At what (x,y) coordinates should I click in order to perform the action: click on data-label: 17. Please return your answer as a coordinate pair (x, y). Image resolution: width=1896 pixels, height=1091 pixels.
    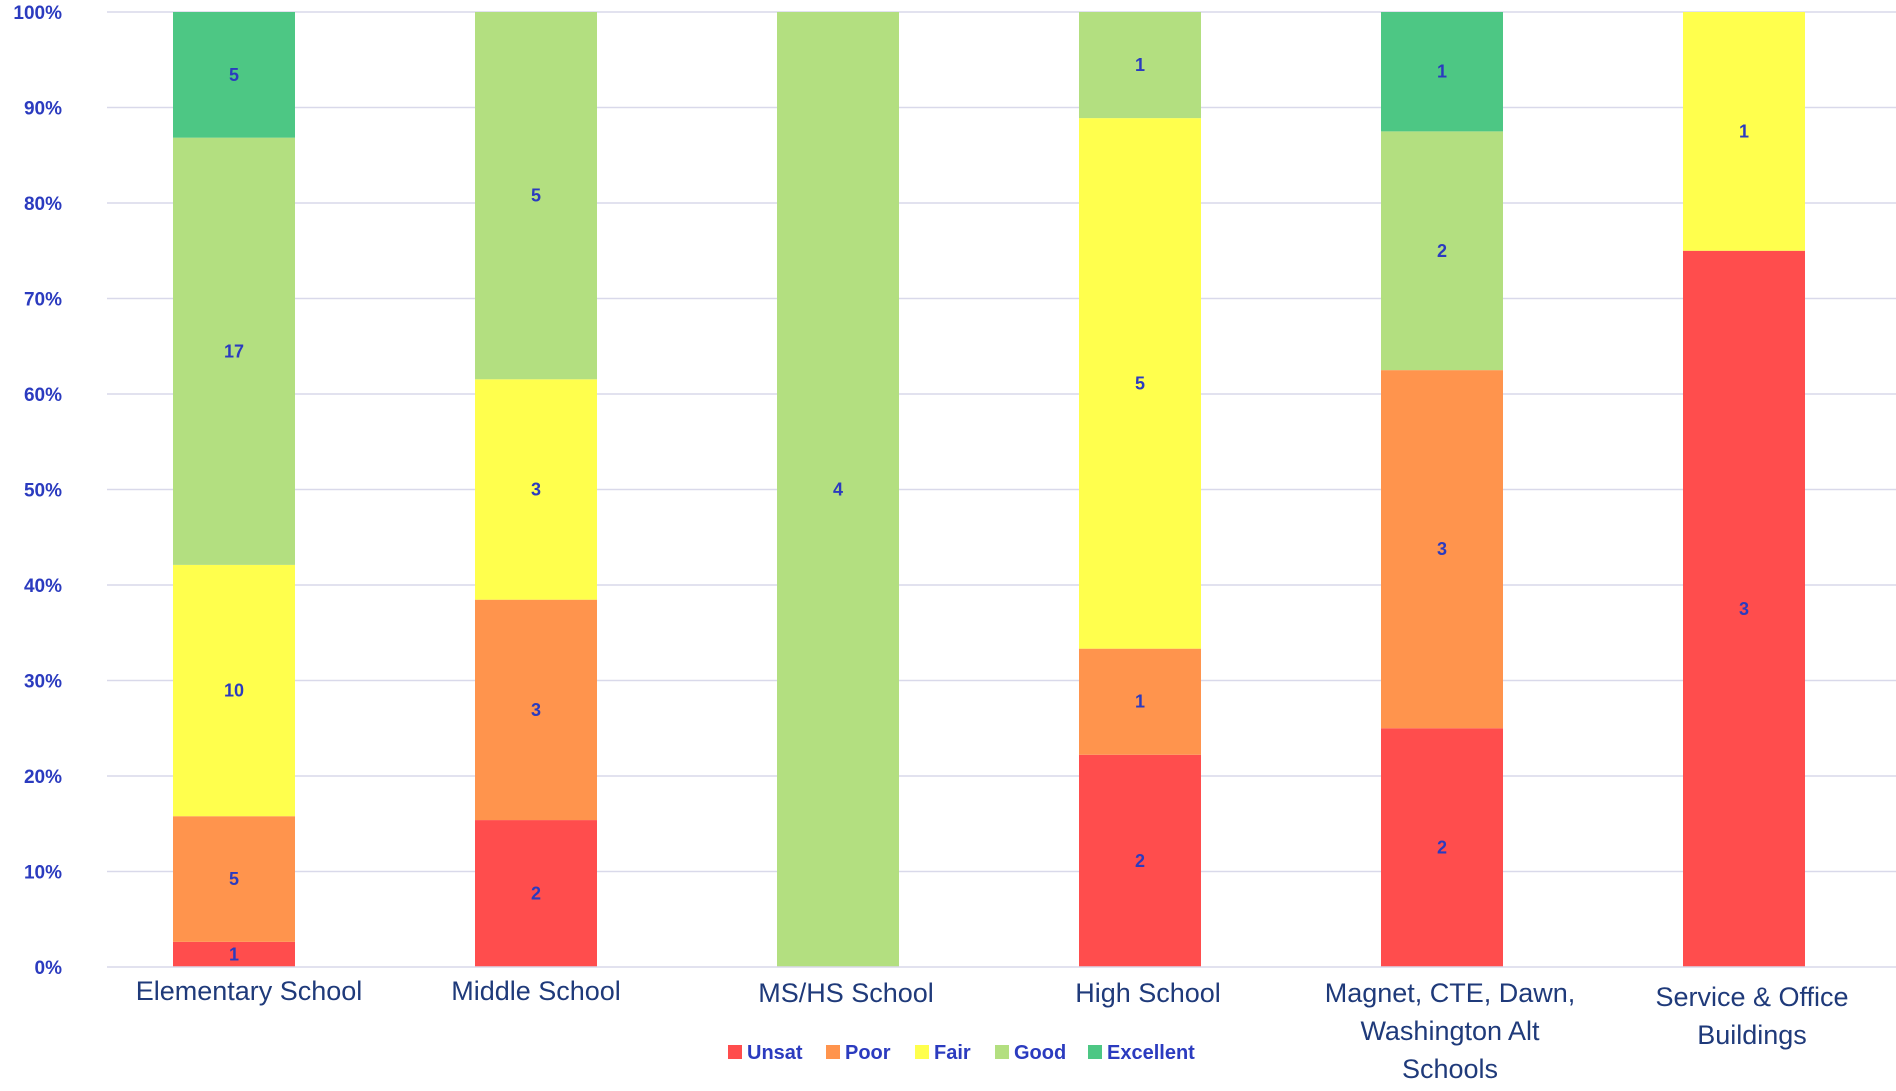
    Looking at the image, I should click on (234, 351).